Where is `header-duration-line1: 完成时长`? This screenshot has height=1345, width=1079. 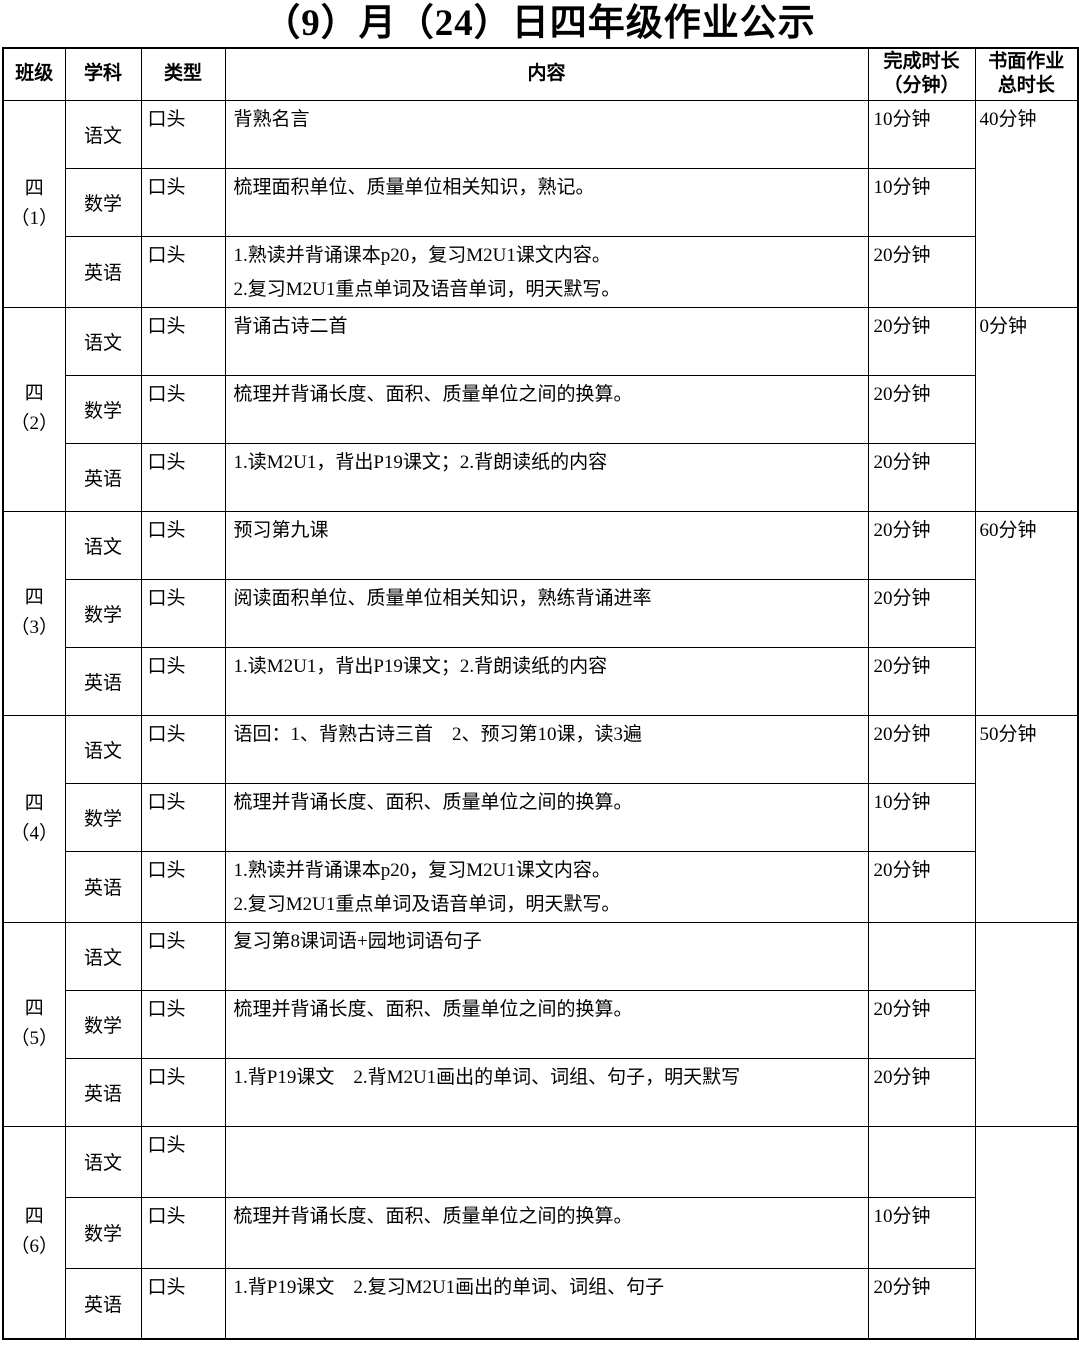 header-duration-line1: 完成时长 is located at coordinates (921, 62).